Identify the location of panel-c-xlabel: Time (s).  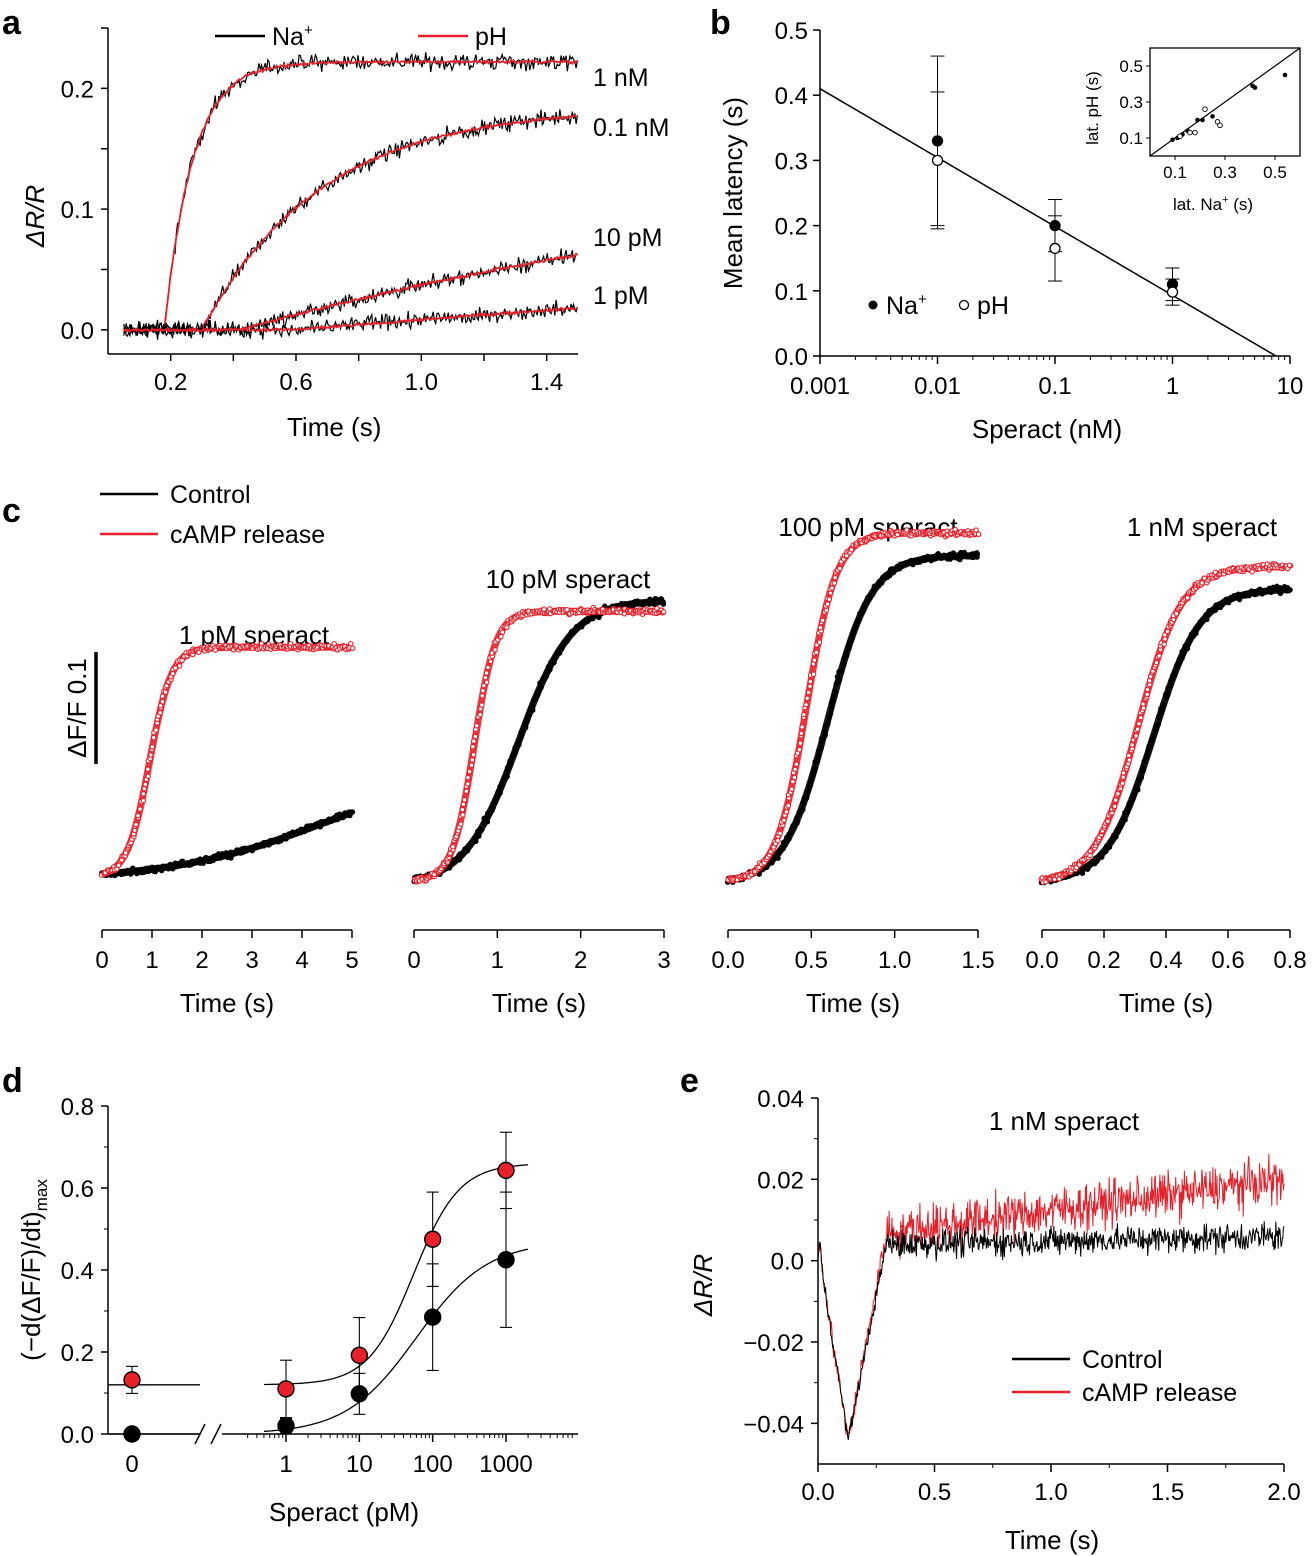
(539, 1003).